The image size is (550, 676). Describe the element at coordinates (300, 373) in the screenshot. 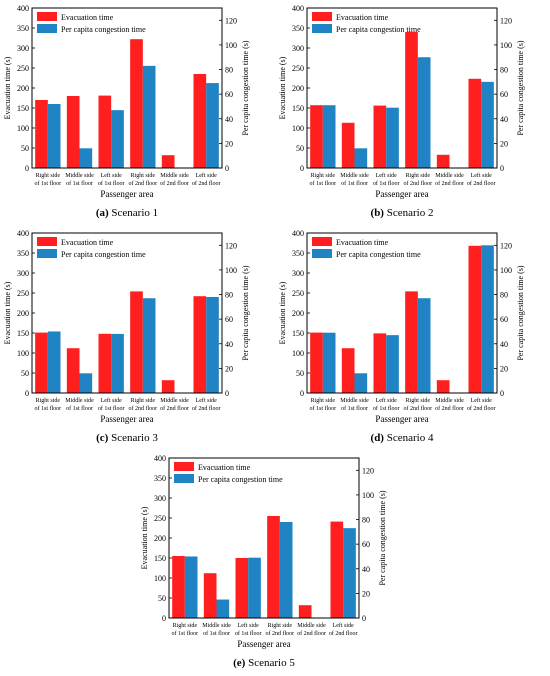

I see `y-tick-label: 50` at that location.